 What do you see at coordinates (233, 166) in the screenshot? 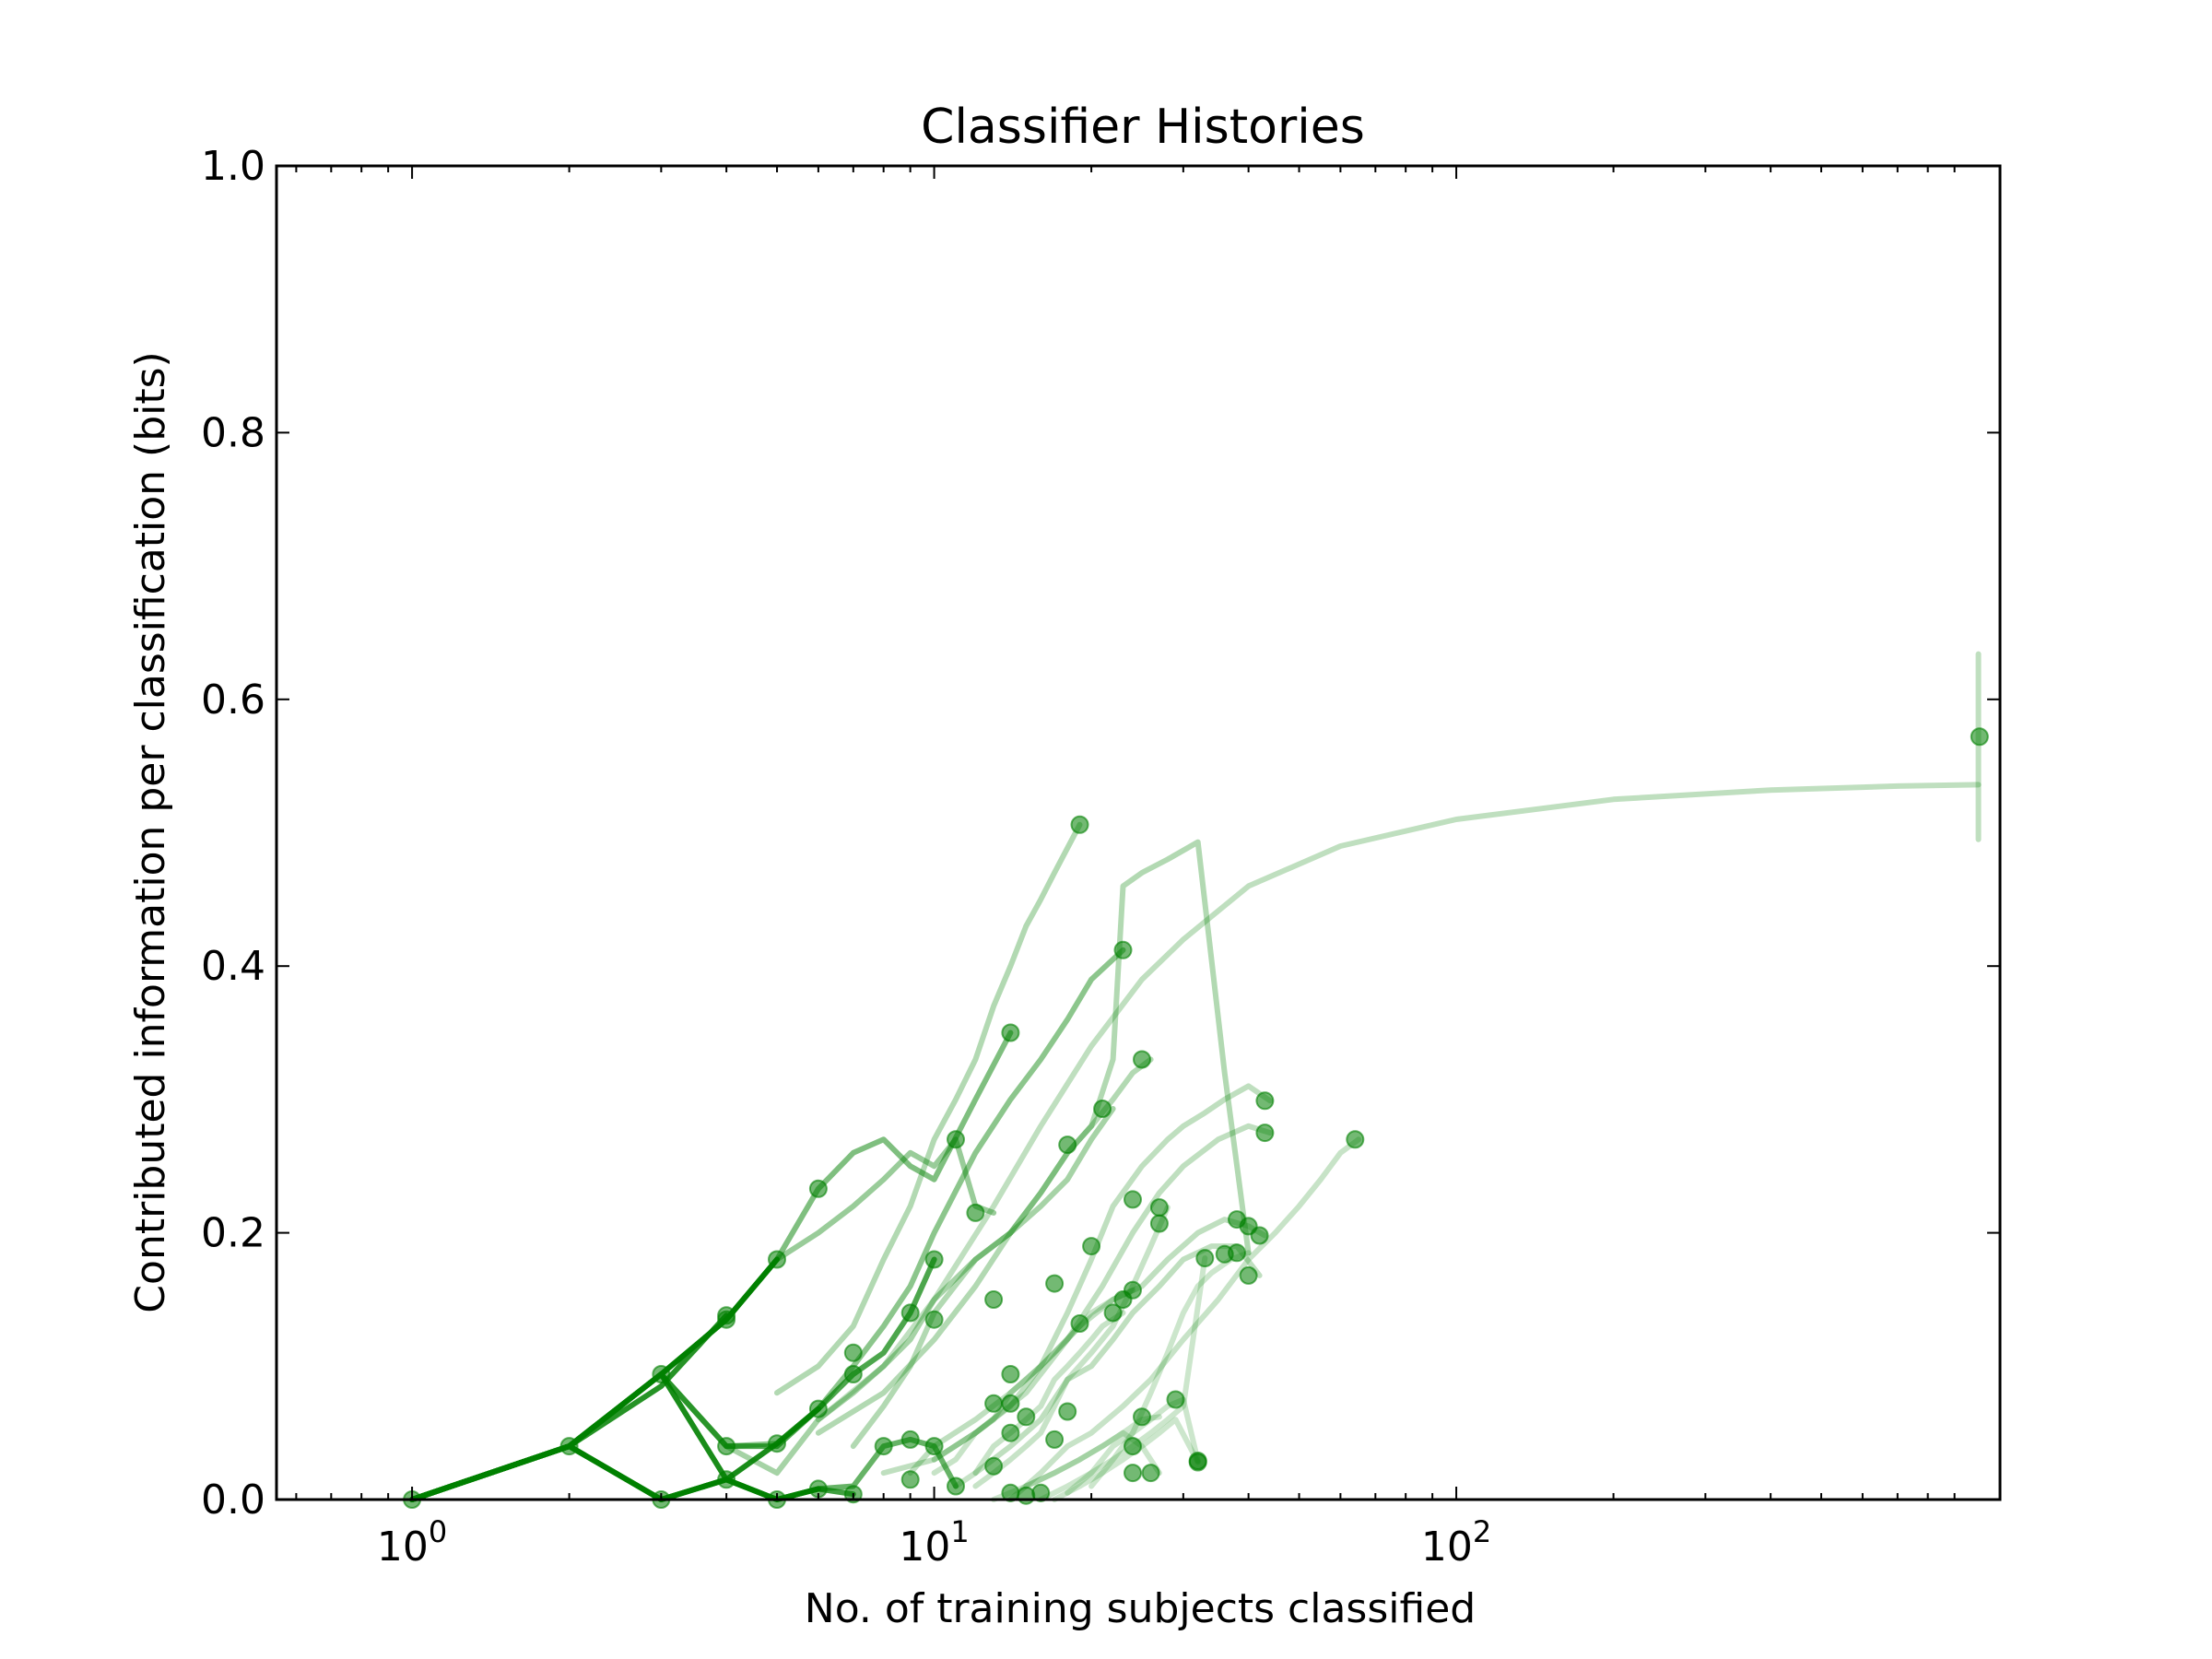
I see `y-tick-label: 1.0` at bounding box center [233, 166].